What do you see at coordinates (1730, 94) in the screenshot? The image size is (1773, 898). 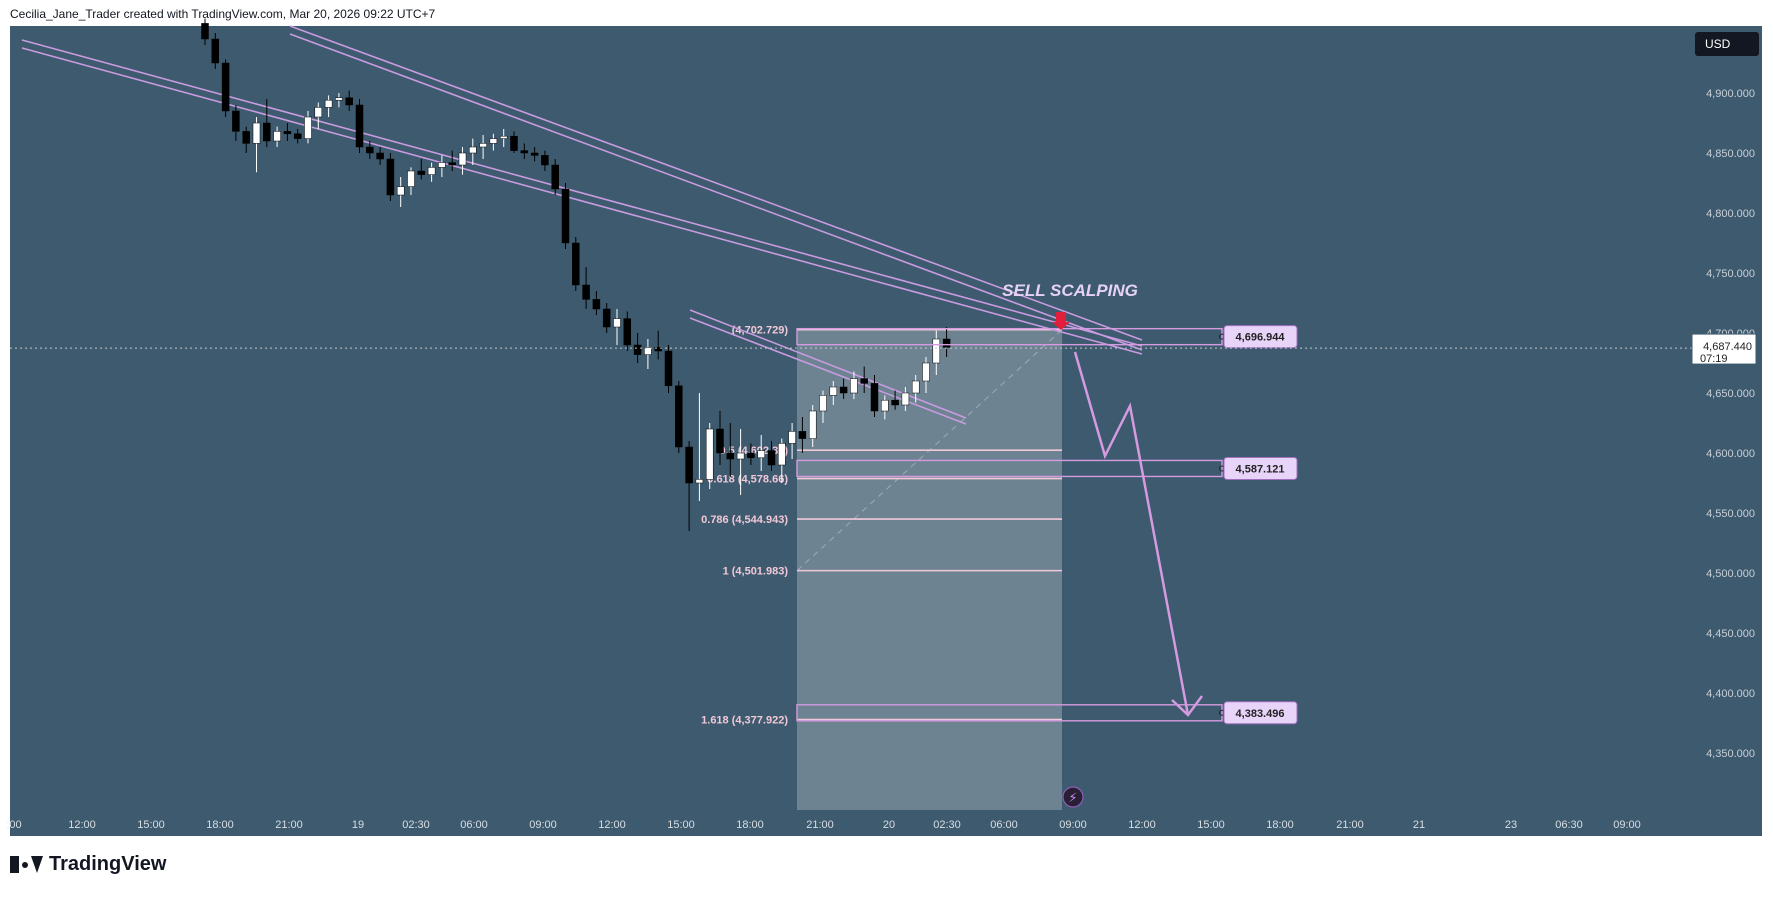 I see `y-tick-label: 4,900.000` at bounding box center [1730, 94].